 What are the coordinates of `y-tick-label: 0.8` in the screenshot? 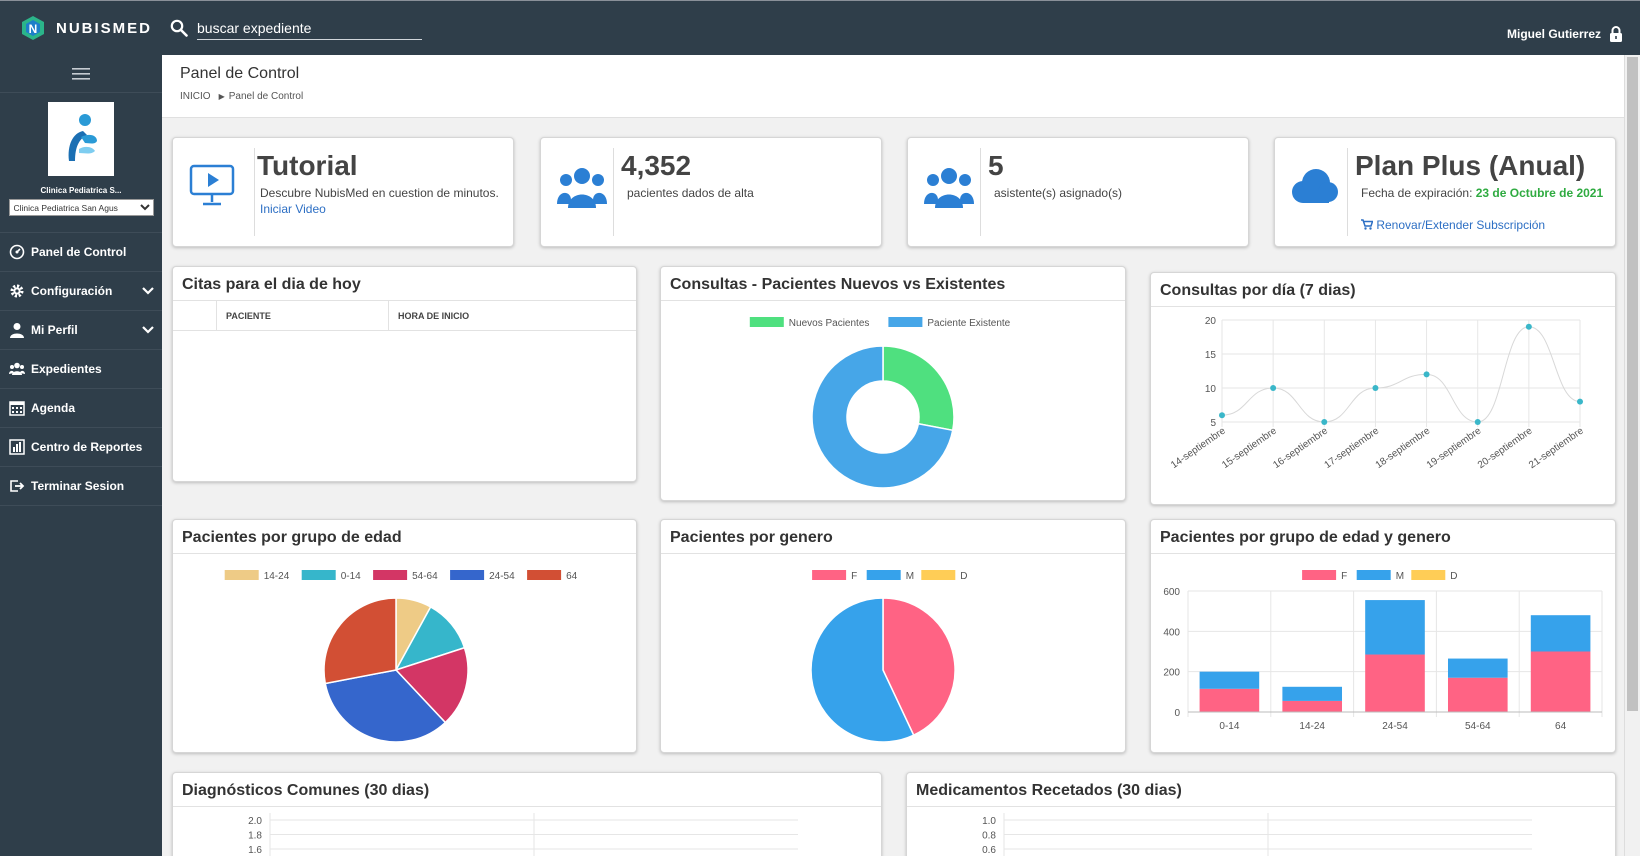 It's located at (989, 836).